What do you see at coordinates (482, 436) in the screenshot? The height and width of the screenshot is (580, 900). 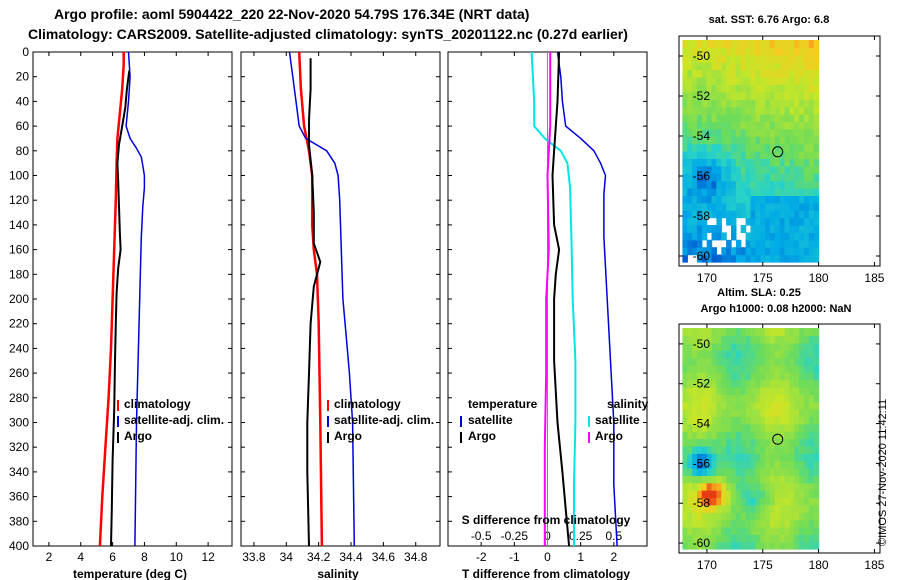 I see `legend-label-t-argo: Argo` at bounding box center [482, 436].